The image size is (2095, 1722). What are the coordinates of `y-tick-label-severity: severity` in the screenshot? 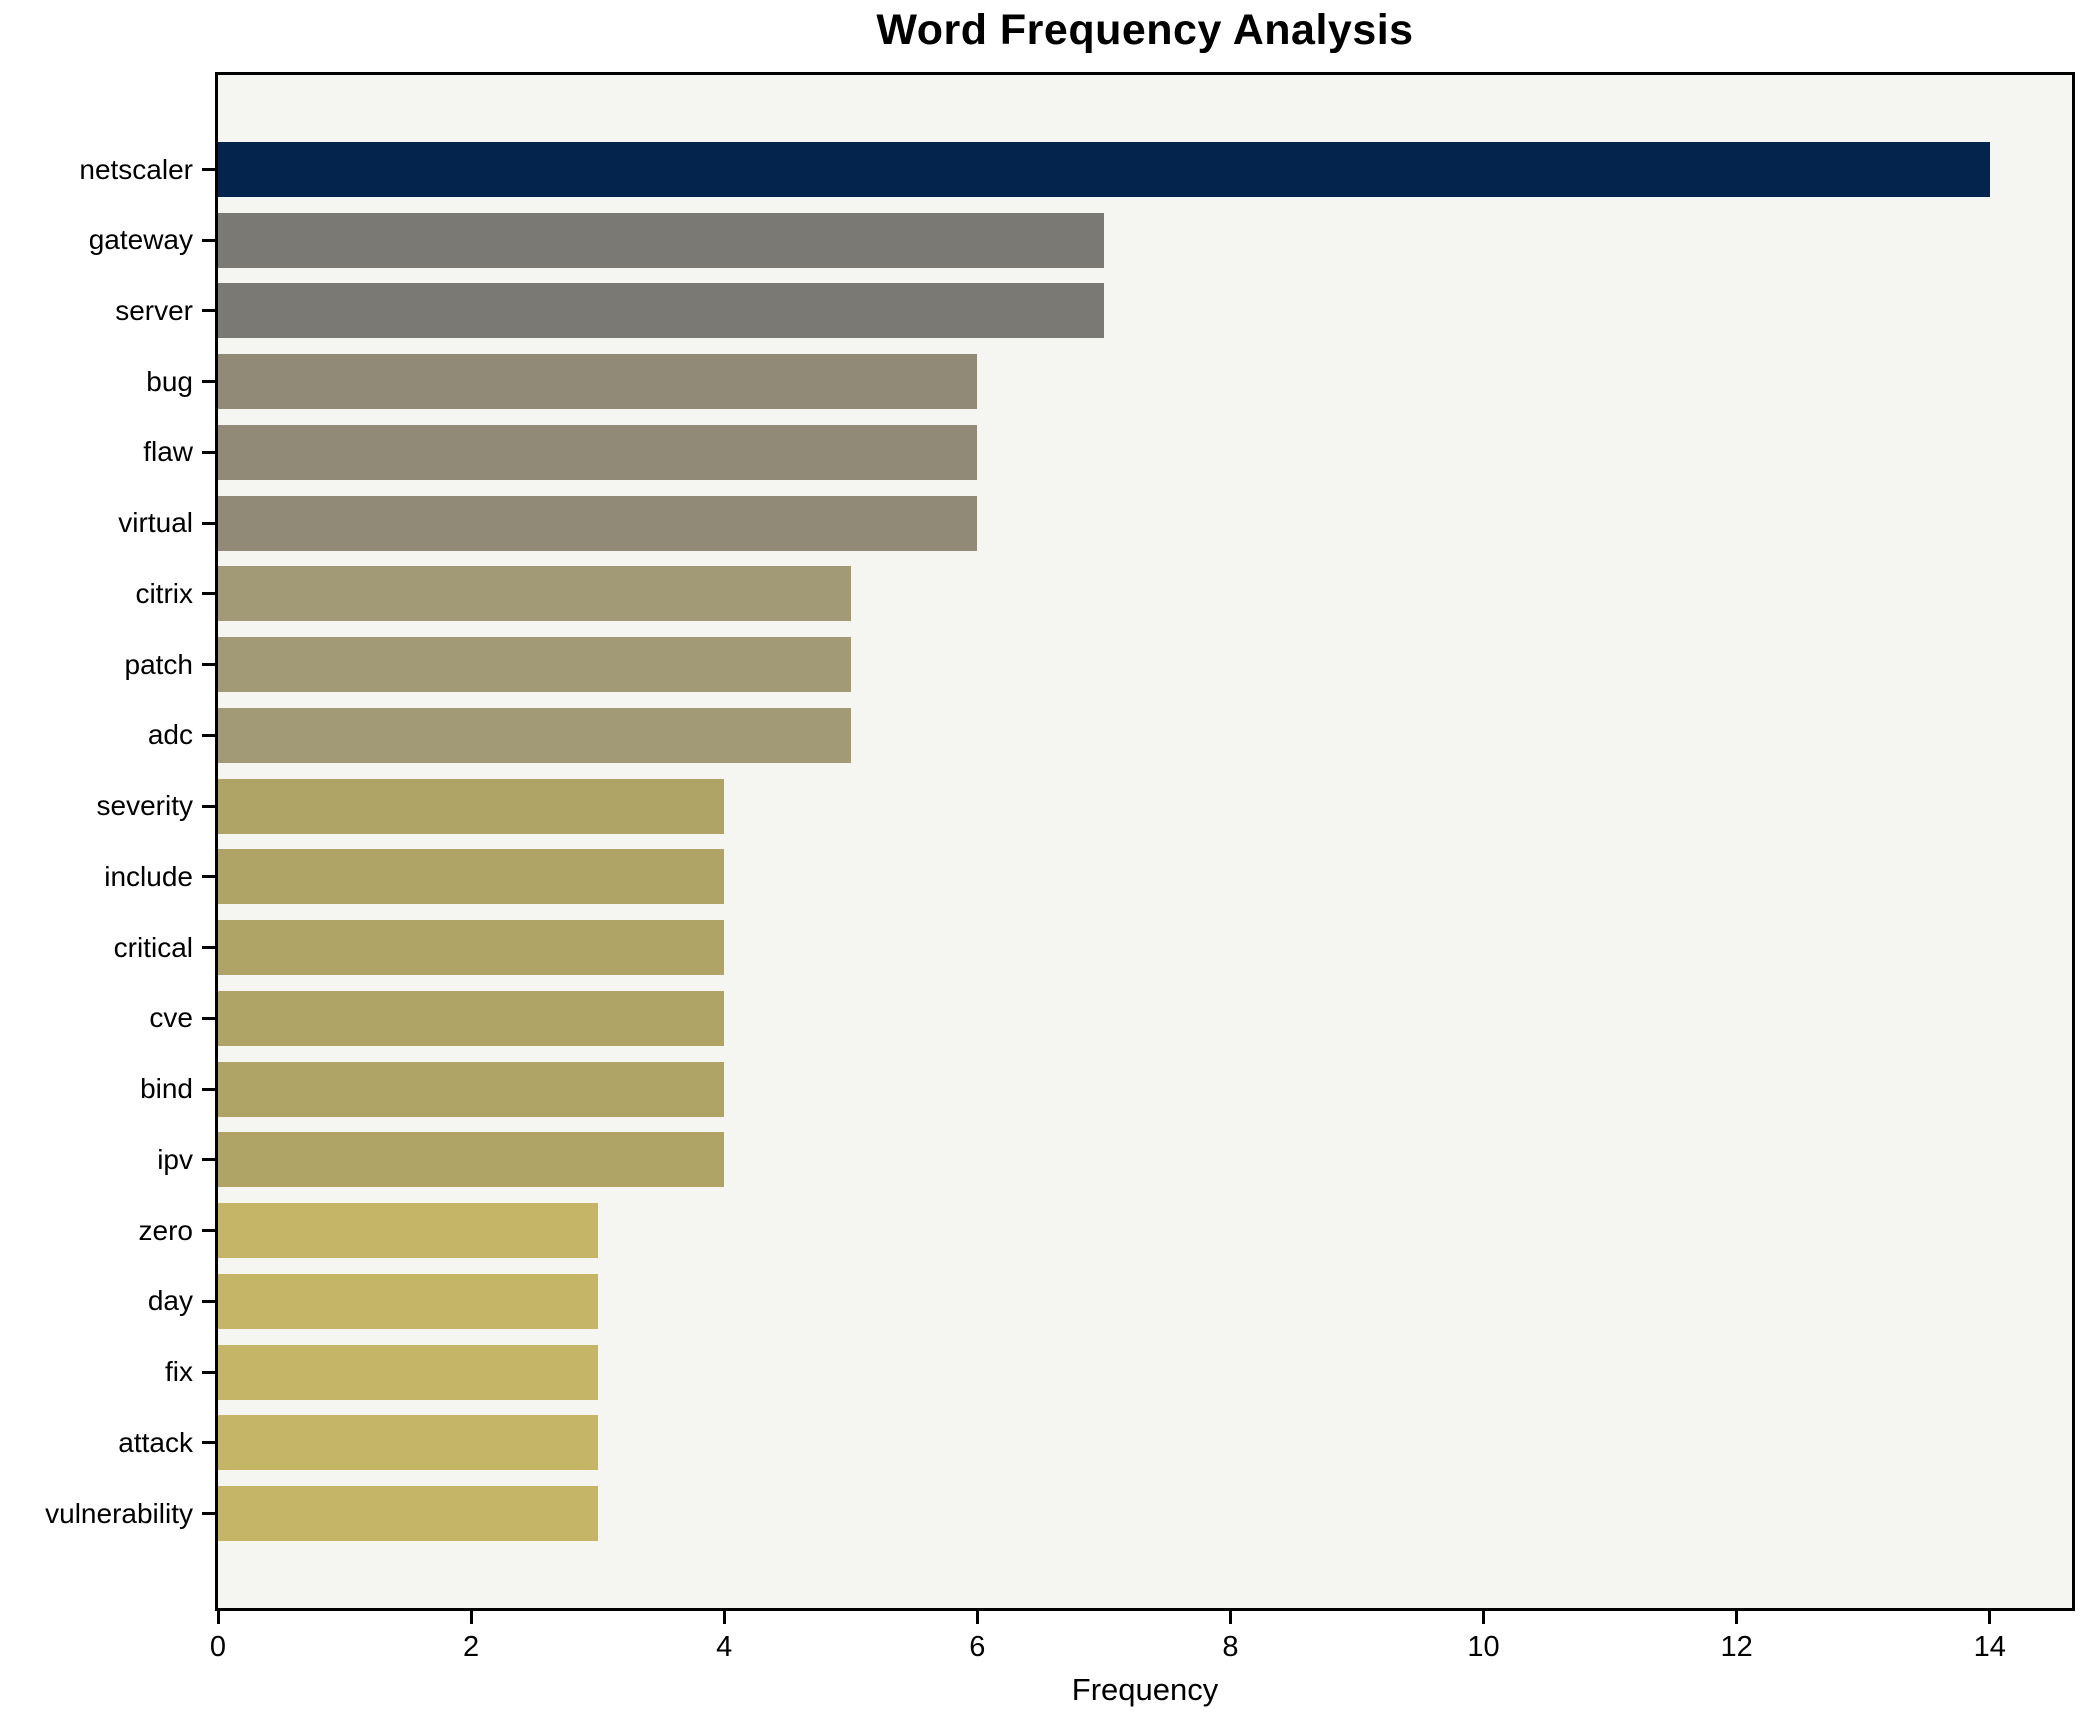 It's located at (144, 806).